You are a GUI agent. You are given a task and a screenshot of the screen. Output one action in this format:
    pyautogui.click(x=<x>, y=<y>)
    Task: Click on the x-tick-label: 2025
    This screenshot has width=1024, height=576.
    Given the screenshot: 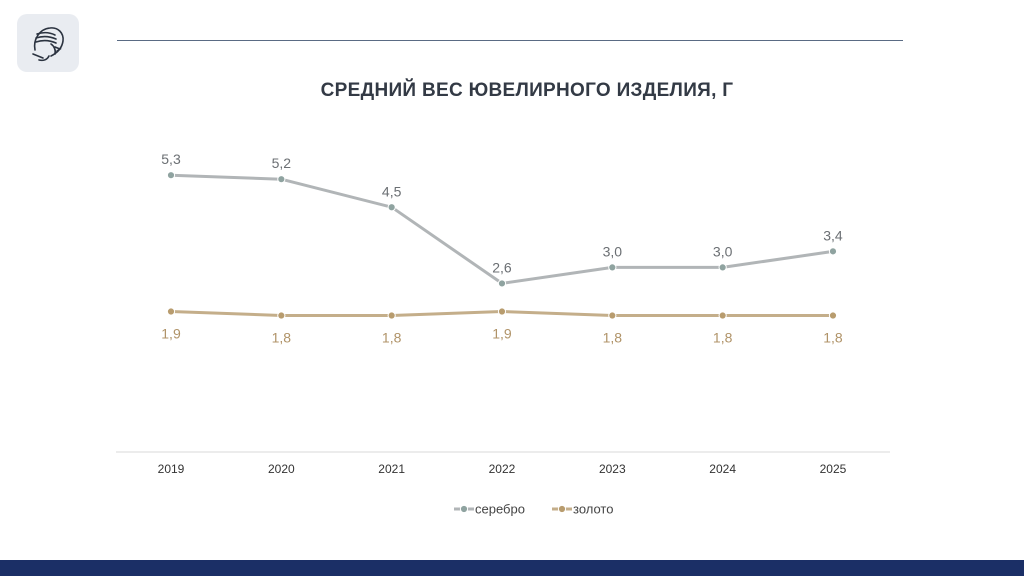 What is the action you would take?
    pyautogui.click(x=833, y=469)
    